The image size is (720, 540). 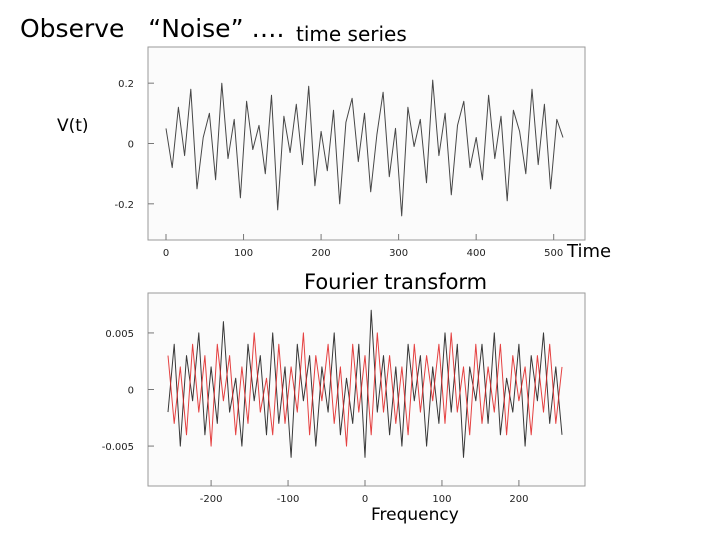 What do you see at coordinates (126, 84) in the screenshot?
I see `top-ytick-label: 0.2` at bounding box center [126, 84].